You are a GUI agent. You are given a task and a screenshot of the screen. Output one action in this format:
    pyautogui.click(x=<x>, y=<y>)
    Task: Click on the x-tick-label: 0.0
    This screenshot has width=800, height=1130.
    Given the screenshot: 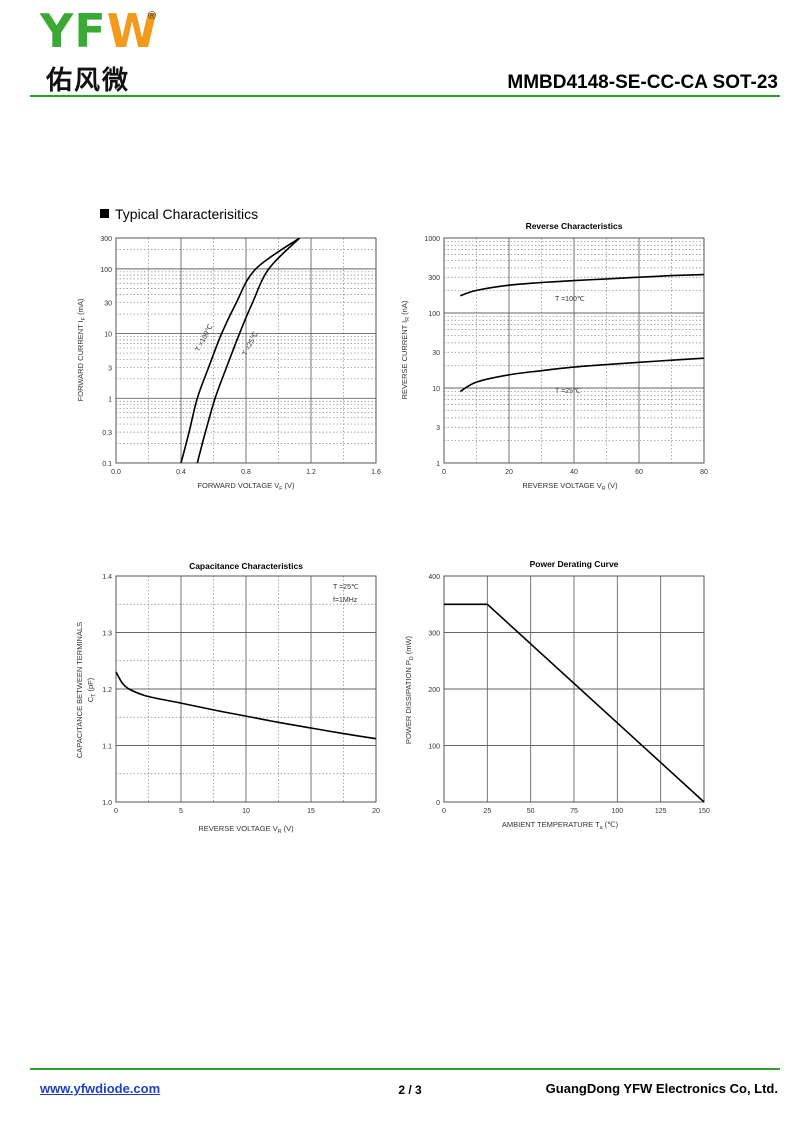 What is the action you would take?
    pyautogui.click(x=116, y=472)
    